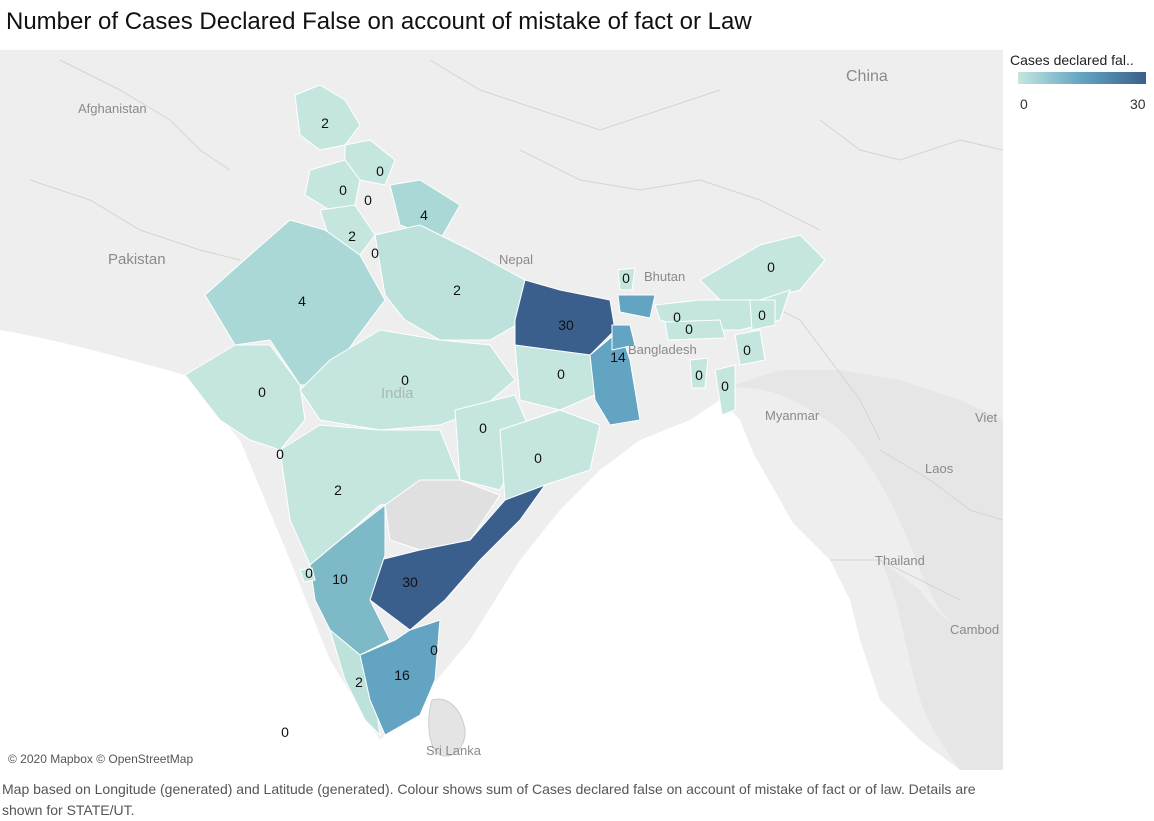  What do you see at coordinates (454, 750) in the screenshot?
I see `label-sri-lanka: Sri Lanka` at bounding box center [454, 750].